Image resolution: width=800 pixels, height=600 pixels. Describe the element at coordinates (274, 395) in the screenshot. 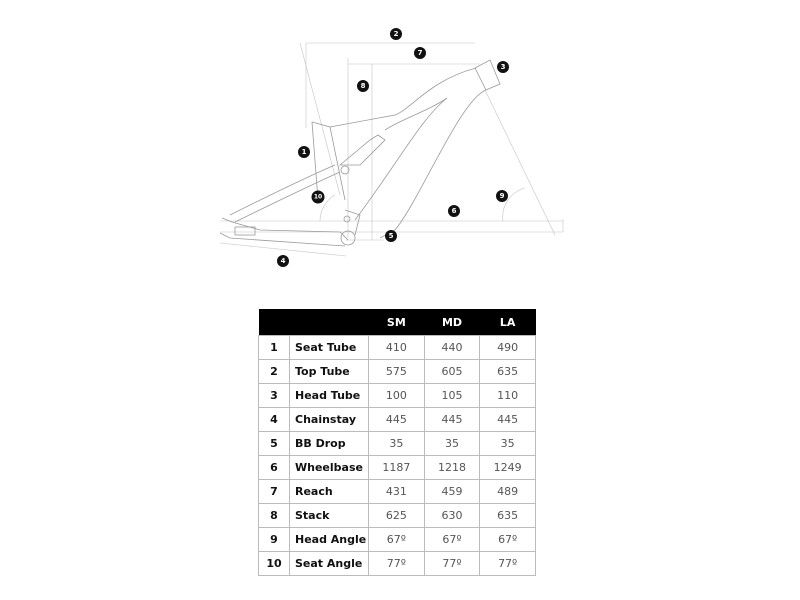

I see `cell-num: 3` at that location.